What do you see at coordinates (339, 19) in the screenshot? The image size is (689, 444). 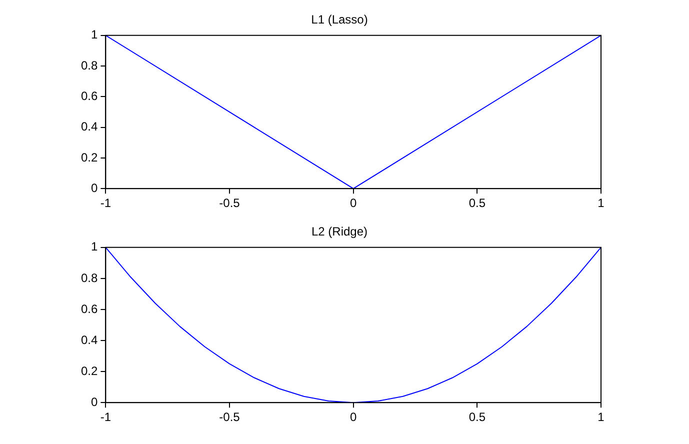 I see `chart-title: L1 (Lasso)` at bounding box center [339, 19].